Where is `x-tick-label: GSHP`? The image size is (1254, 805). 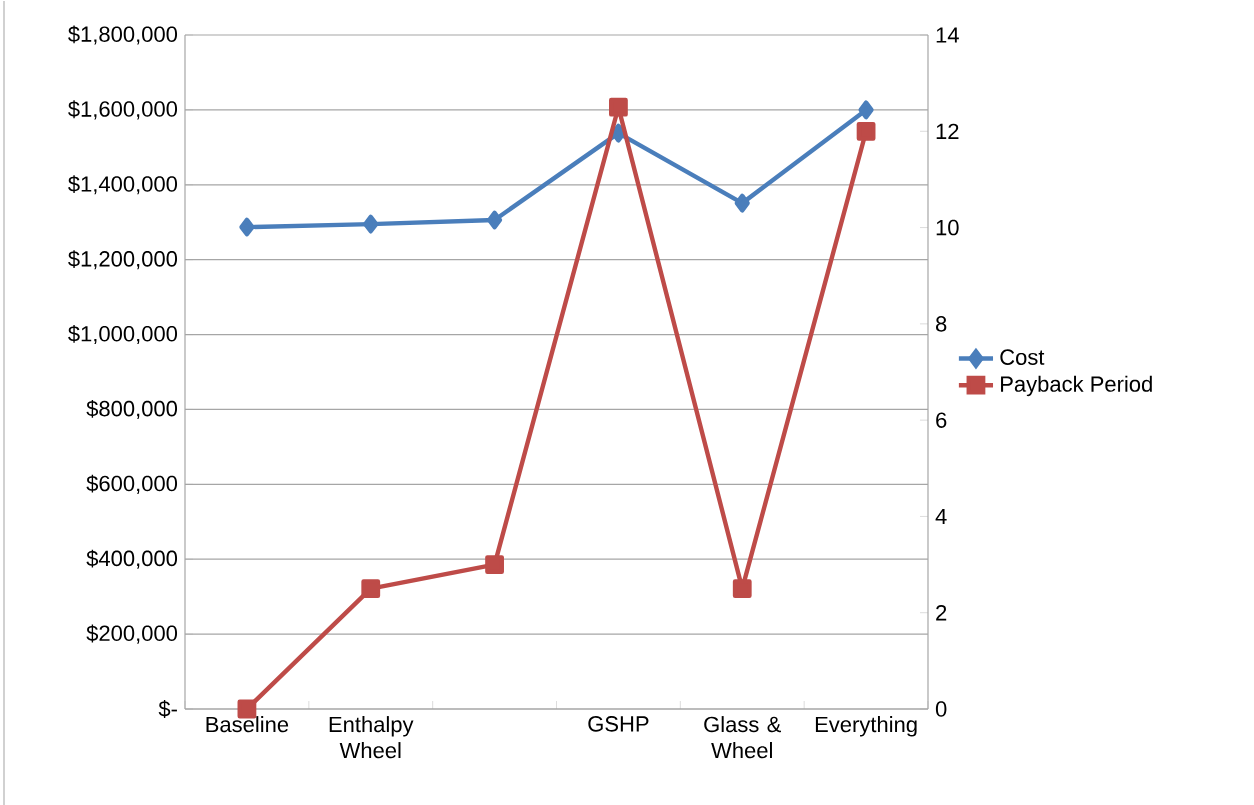 x-tick-label: GSHP is located at coordinates (618, 724).